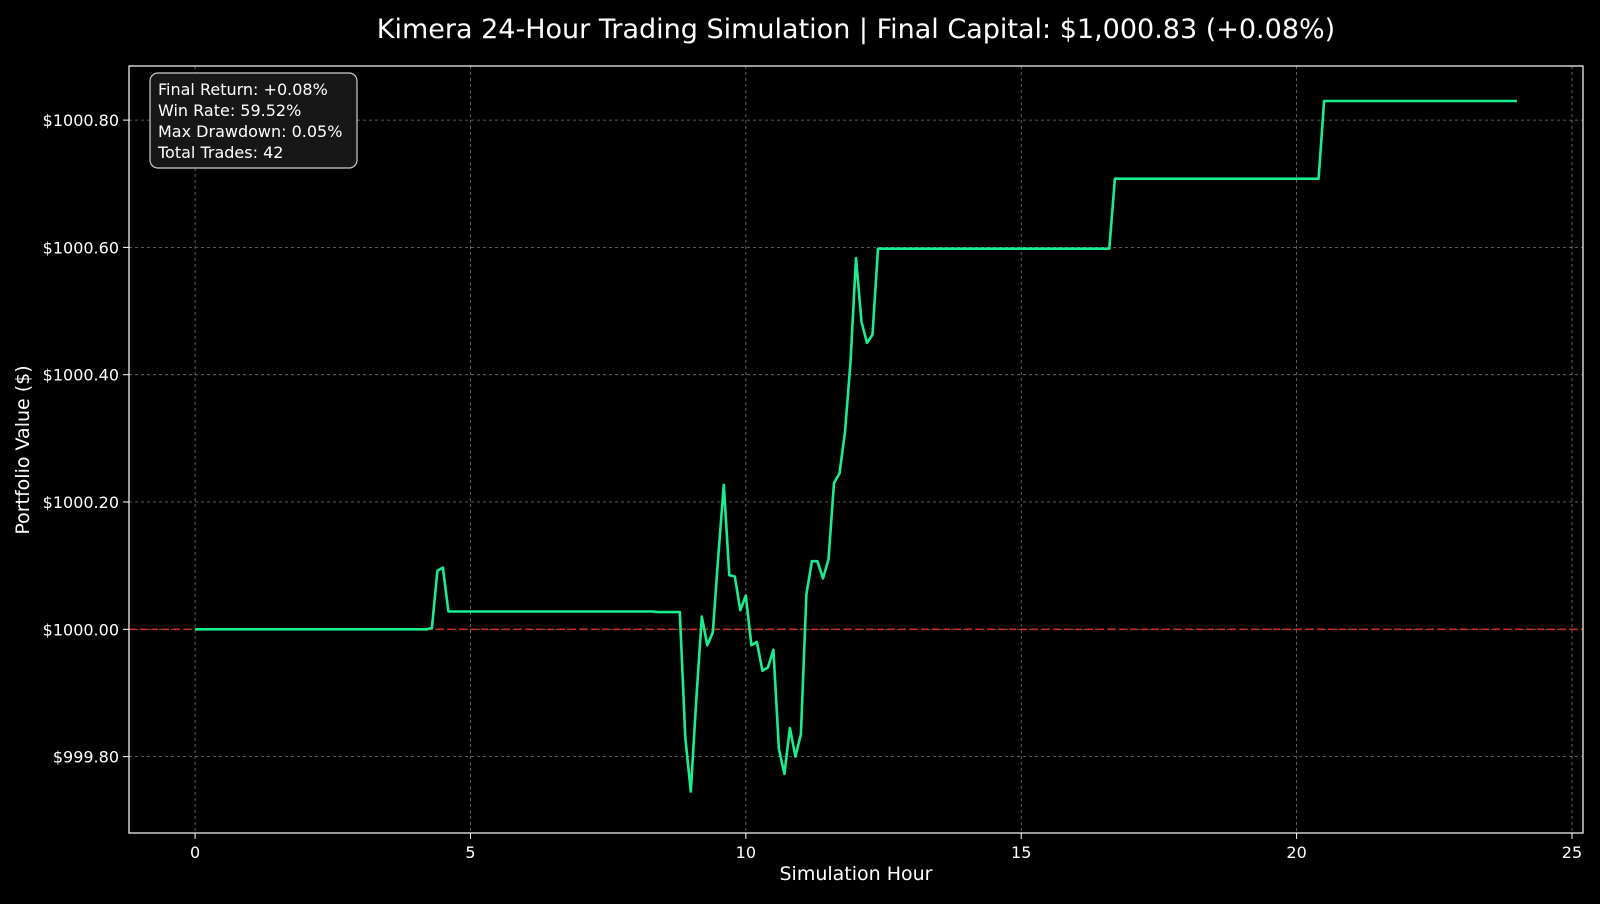 The height and width of the screenshot is (904, 1600). Describe the element at coordinates (220, 152) in the screenshot. I see `stats-total-trades: Total Trades: 42` at that location.